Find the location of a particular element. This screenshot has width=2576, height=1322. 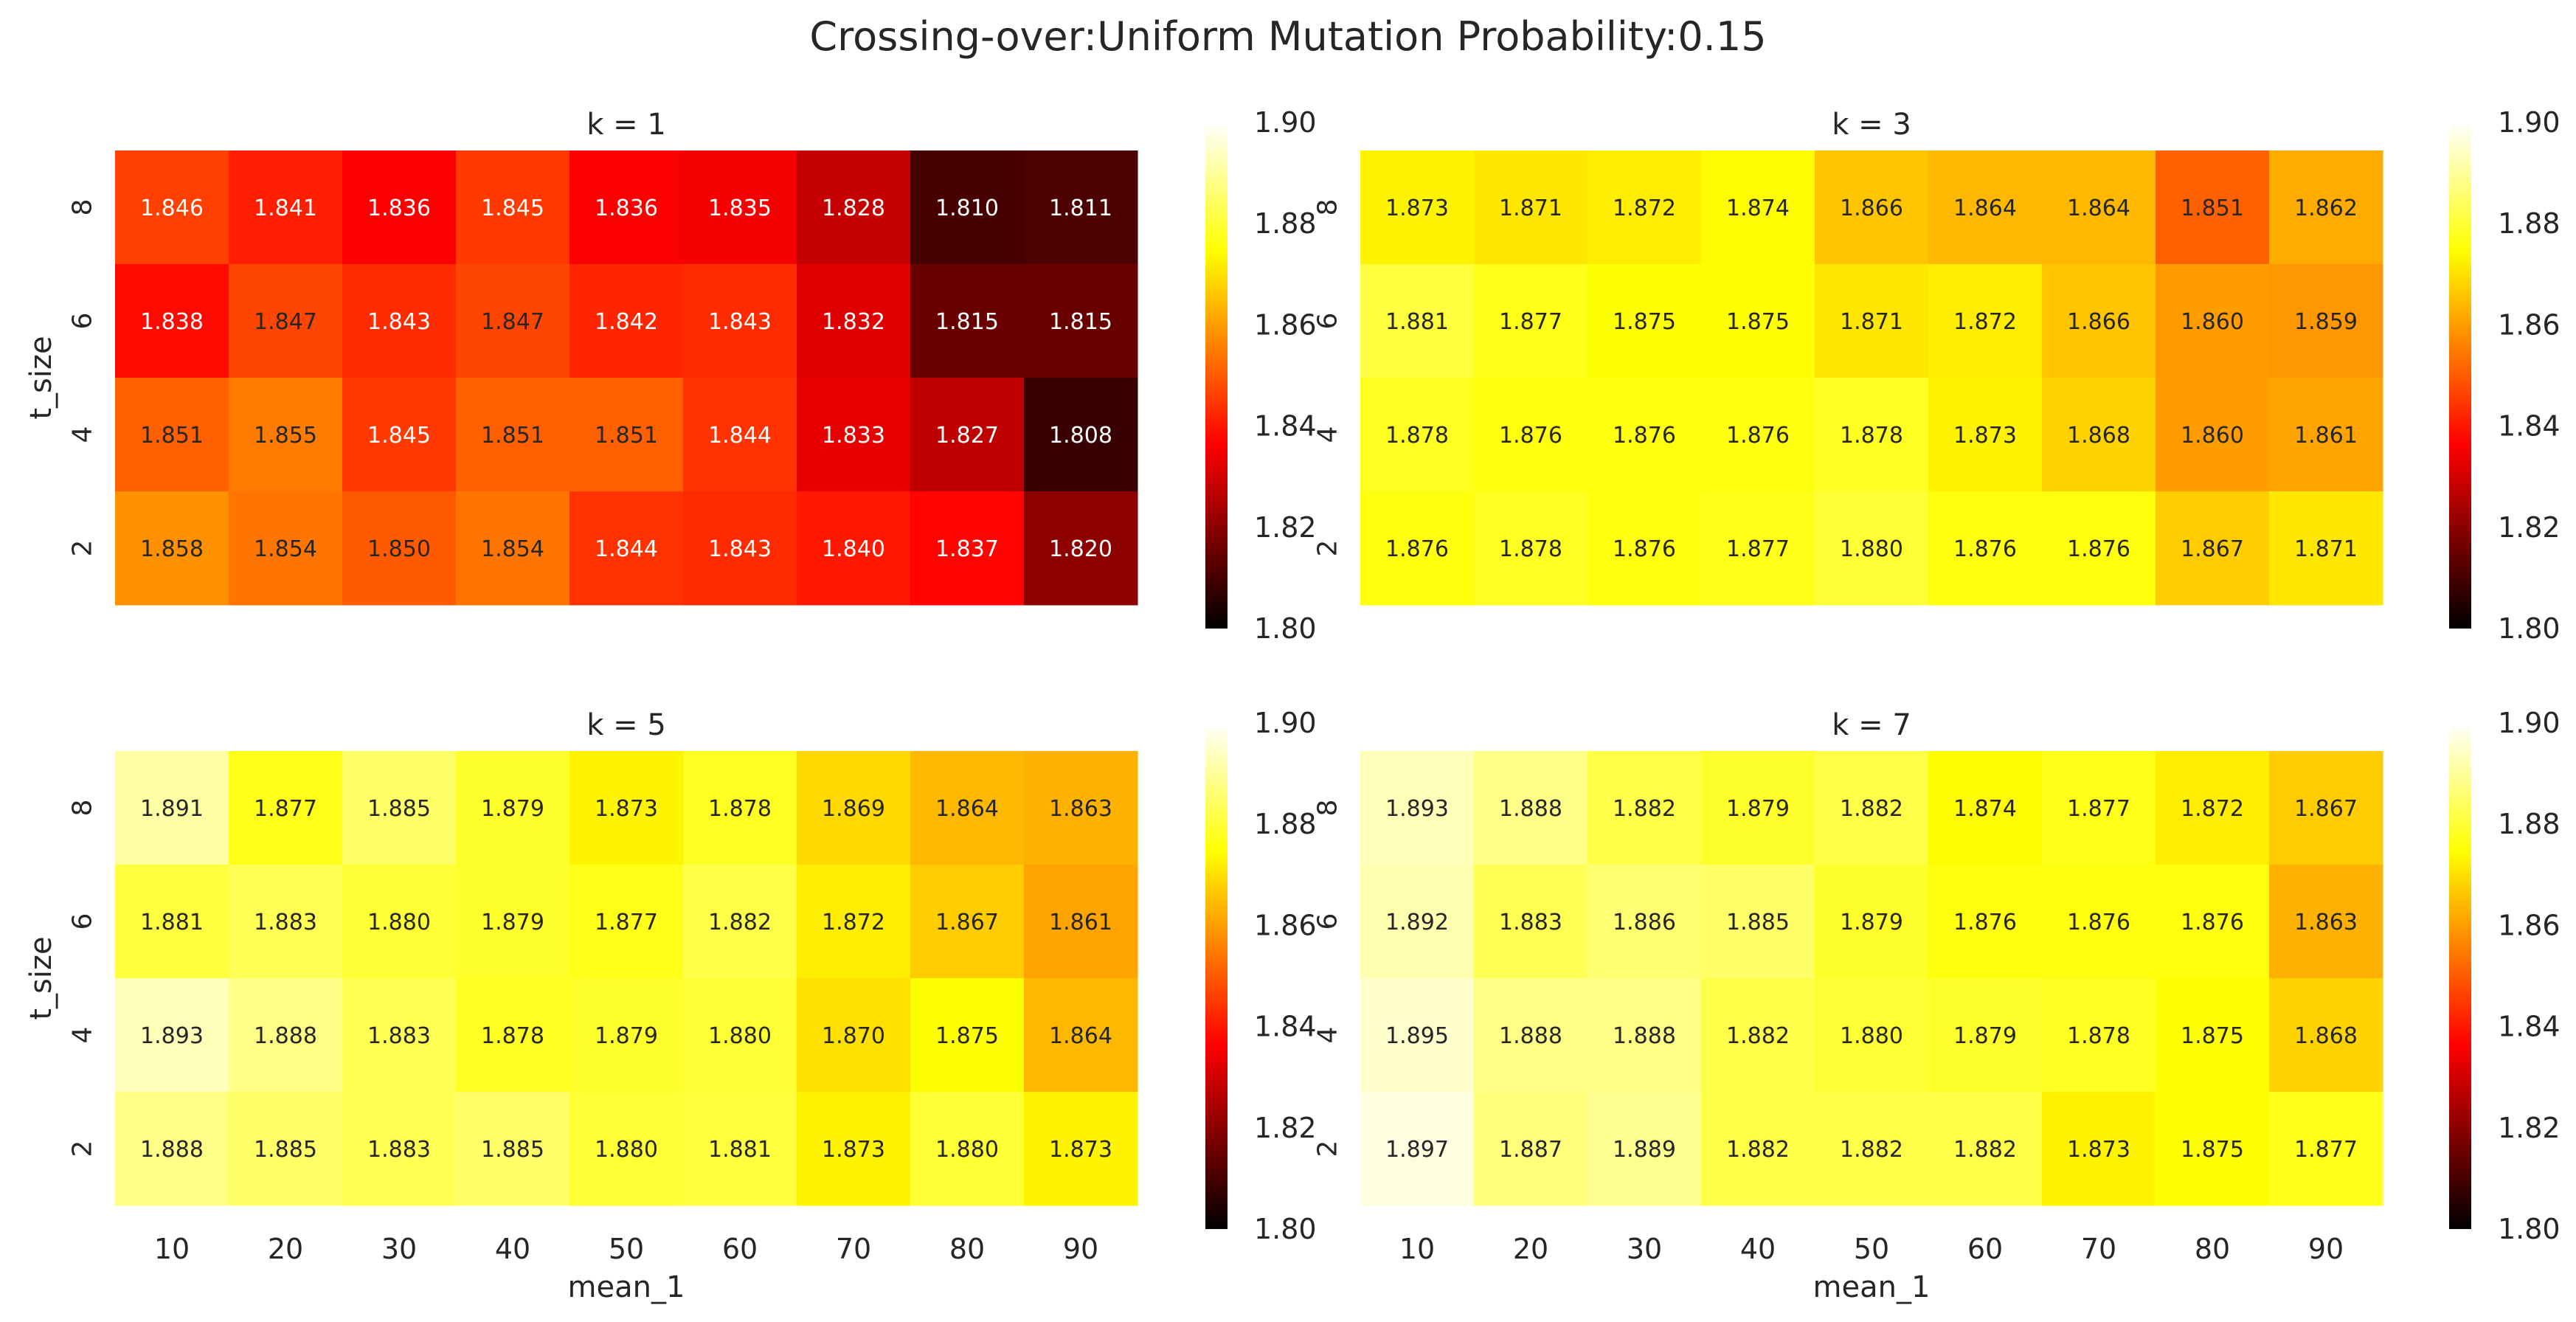

y-tick-label: 2 is located at coordinates (1328, 1149).